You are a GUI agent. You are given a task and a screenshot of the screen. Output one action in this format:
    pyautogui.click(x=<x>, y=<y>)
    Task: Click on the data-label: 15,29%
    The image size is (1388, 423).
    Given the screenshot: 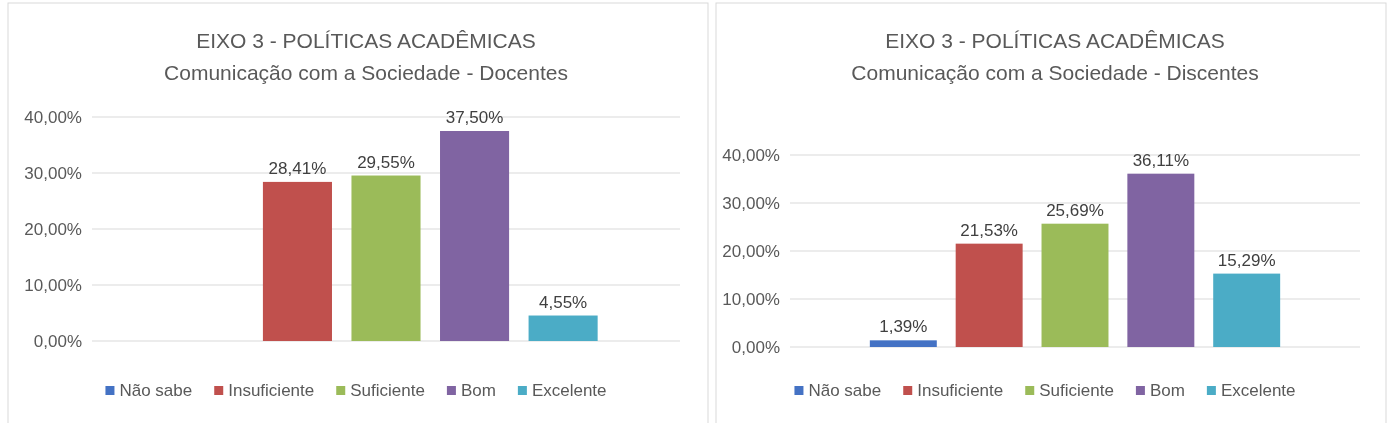 What is the action you would take?
    pyautogui.click(x=1246, y=260)
    